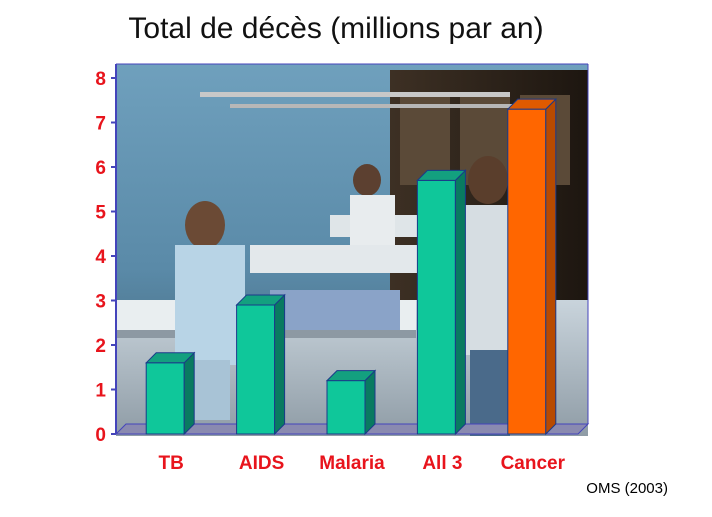  I want to click on x-tick-label: Malaria, so click(352, 463).